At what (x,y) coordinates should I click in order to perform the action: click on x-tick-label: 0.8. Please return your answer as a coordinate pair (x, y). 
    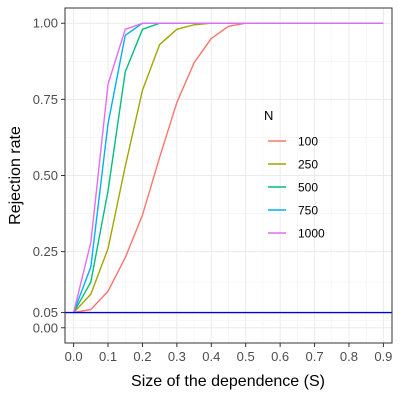
    Looking at the image, I should click on (349, 356).